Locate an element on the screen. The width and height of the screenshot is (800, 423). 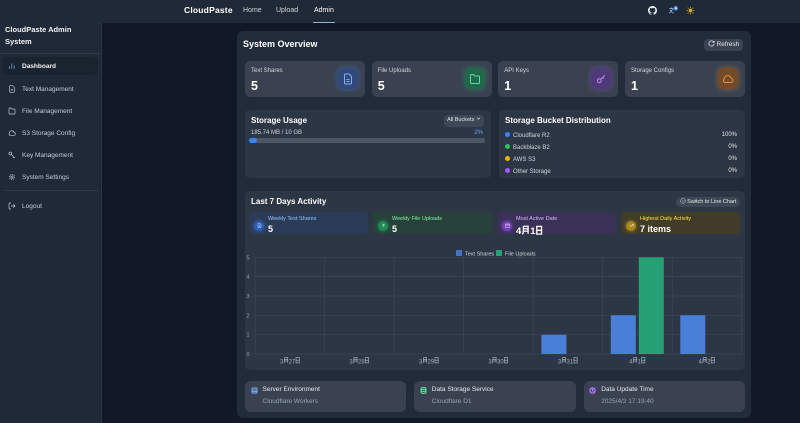
svg-text: 5 is located at coordinates (247, 258).